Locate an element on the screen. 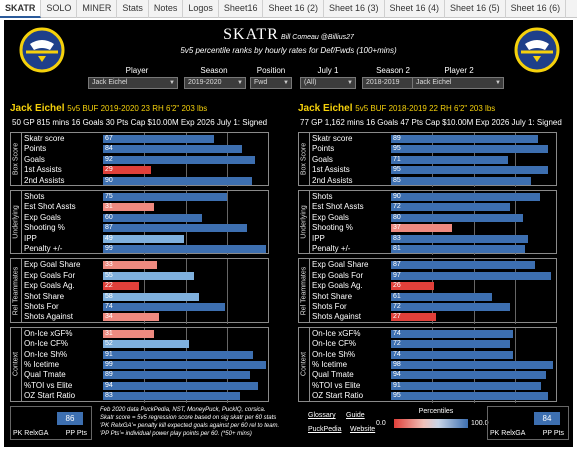  percentile-value: 80 is located at coordinates (397, 217).